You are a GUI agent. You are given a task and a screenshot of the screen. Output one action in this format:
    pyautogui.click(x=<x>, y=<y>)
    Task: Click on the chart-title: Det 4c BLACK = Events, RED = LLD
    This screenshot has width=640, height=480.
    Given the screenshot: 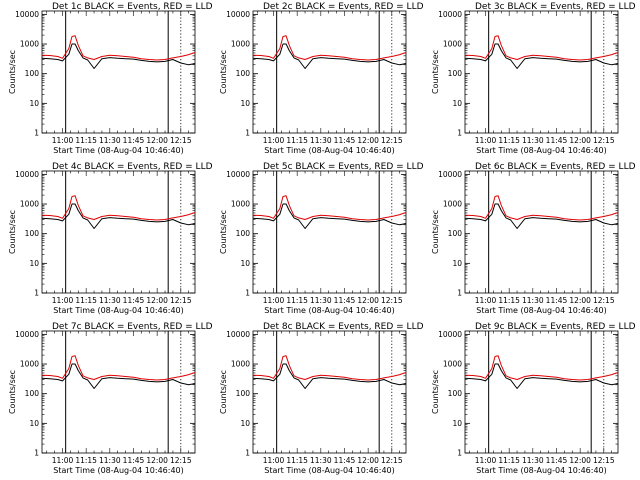 What is the action you would take?
    pyautogui.click(x=132, y=167)
    